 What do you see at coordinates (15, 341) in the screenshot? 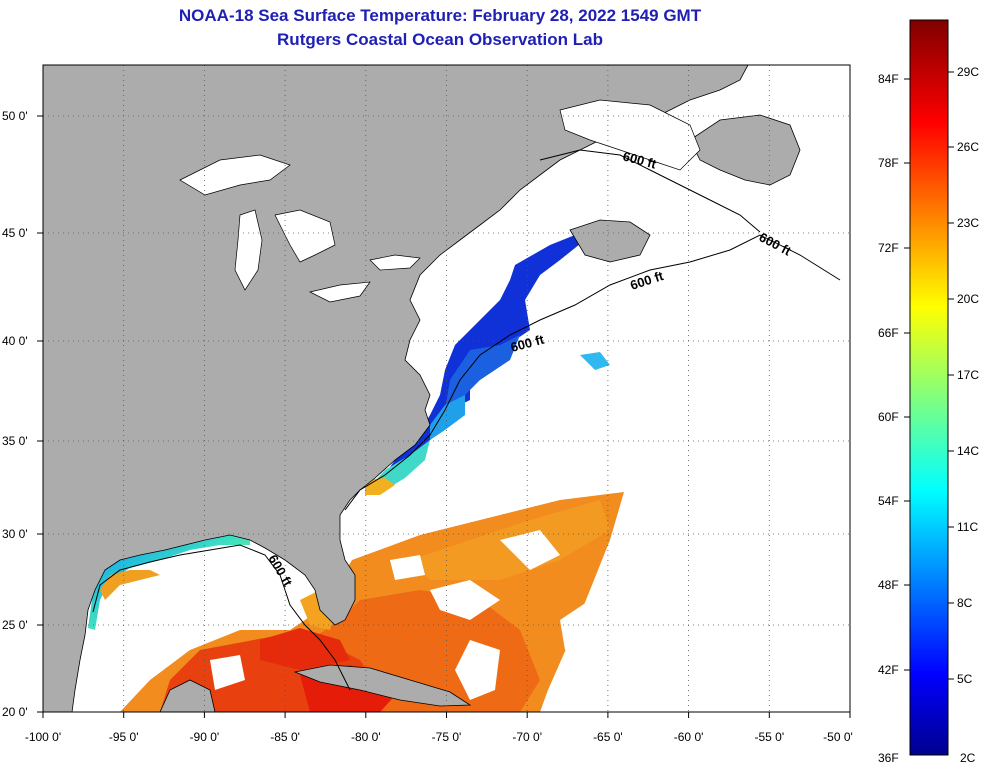
I see `lat-label: 40 0'` at bounding box center [15, 341].